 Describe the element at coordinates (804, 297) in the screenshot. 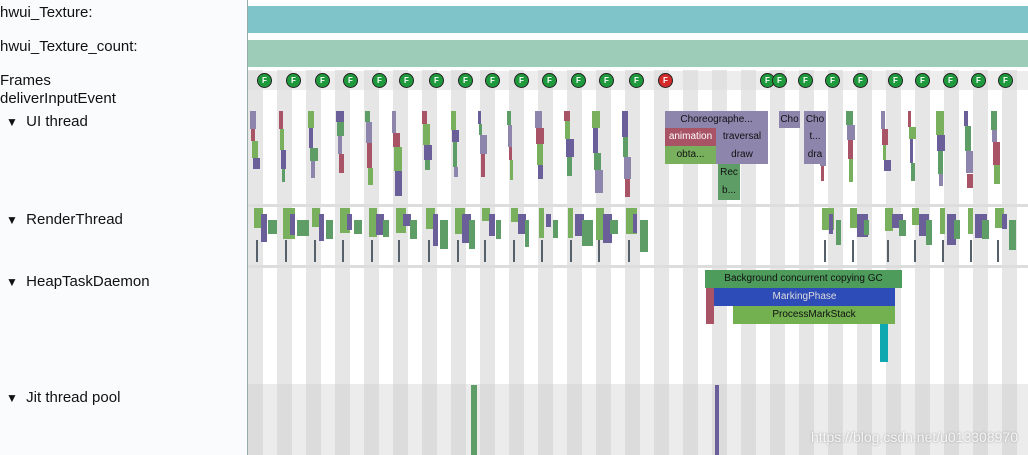

I see `slice: MarkingPhase` at that location.